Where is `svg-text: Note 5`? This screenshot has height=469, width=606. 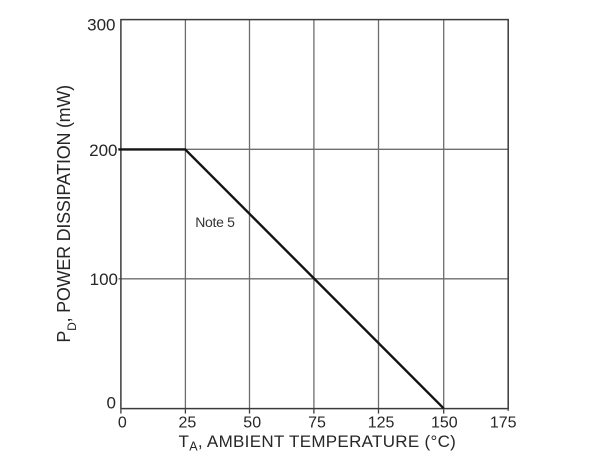 svg-text: Note 5 is located at coordinates (215, 222).